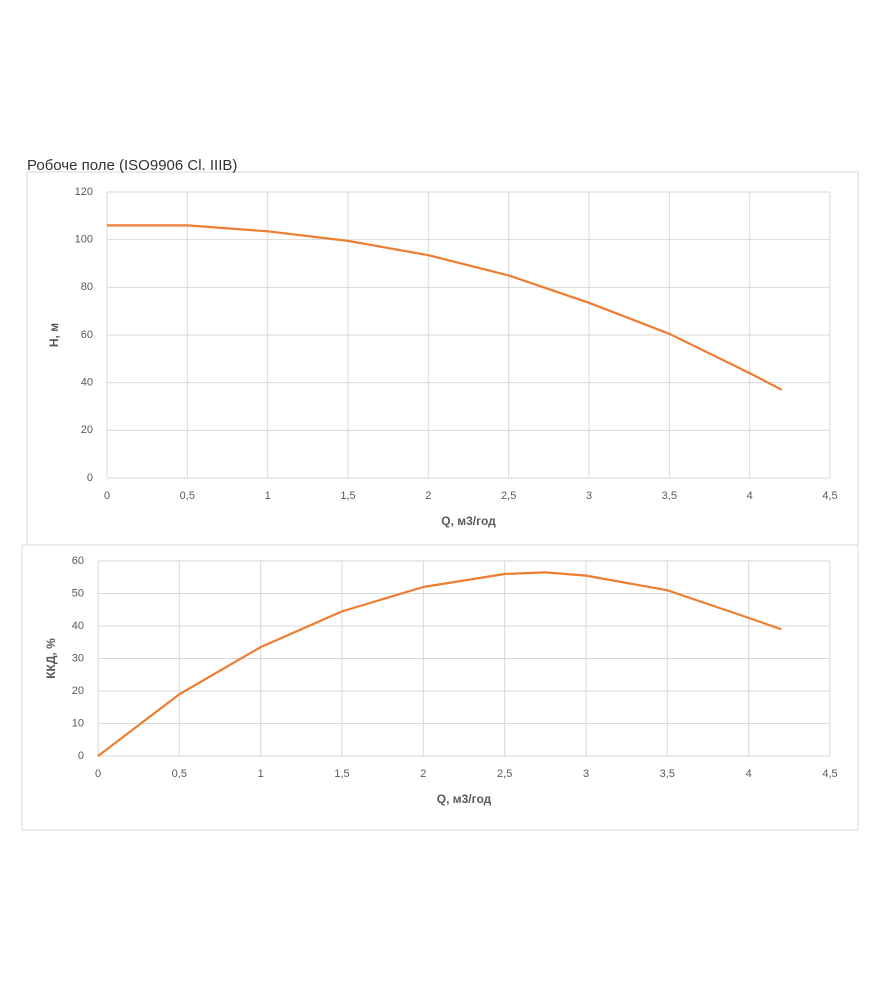  I want to click on y-tick-label: 50, so click(78, 593).